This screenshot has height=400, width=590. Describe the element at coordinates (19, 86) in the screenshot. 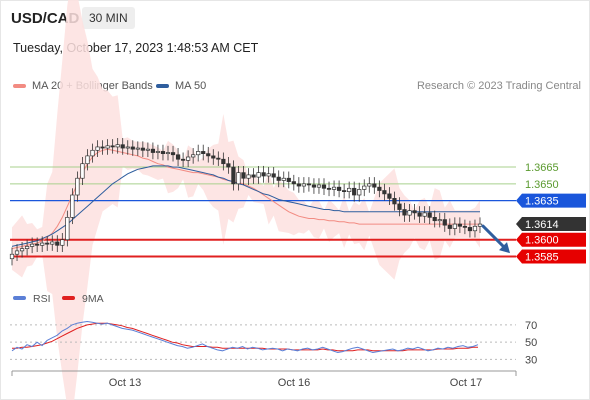

I see `legend-ma20-swatch` at that location.